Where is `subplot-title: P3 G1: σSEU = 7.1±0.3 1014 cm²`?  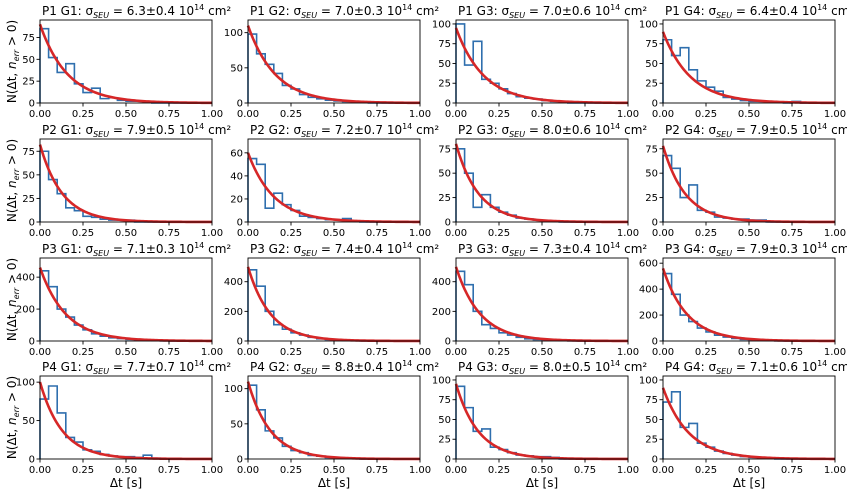
subplot-title: P3 G1: σSEU = 7.1±0.3 1014 cm² is located at coordinates (136, 249).